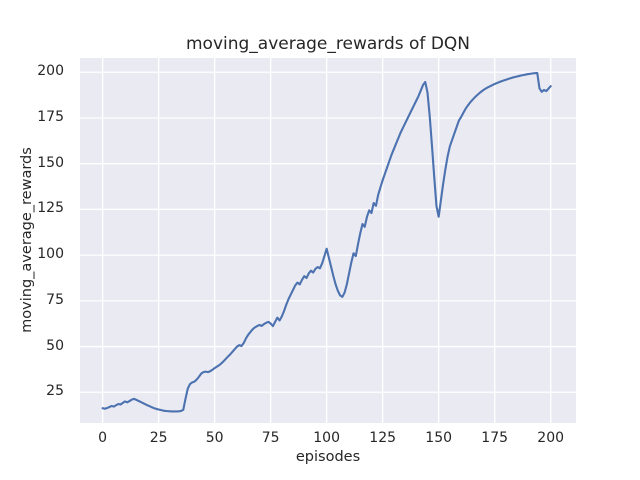  Describe the element at coordinates (103, 438) in the screenshot. I see `x-tick-label: 0` at that location.